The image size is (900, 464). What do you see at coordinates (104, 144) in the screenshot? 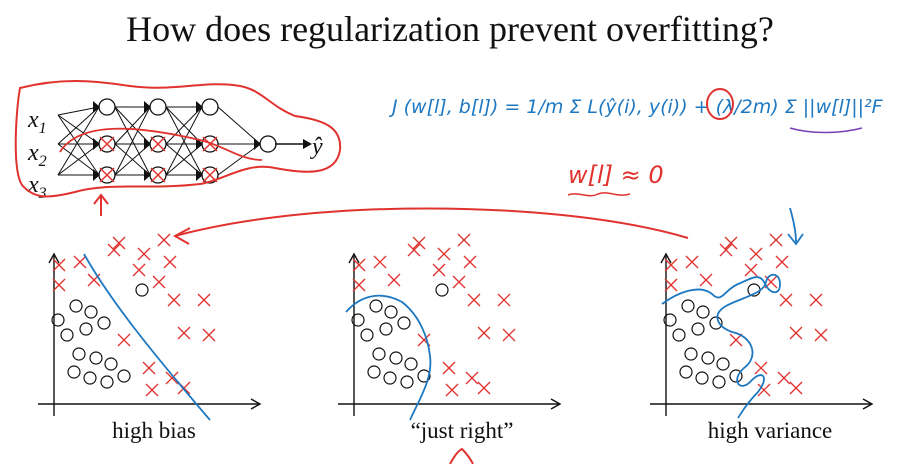
I see `hidden-node-l1-n2` at bounding box center [104, 144].